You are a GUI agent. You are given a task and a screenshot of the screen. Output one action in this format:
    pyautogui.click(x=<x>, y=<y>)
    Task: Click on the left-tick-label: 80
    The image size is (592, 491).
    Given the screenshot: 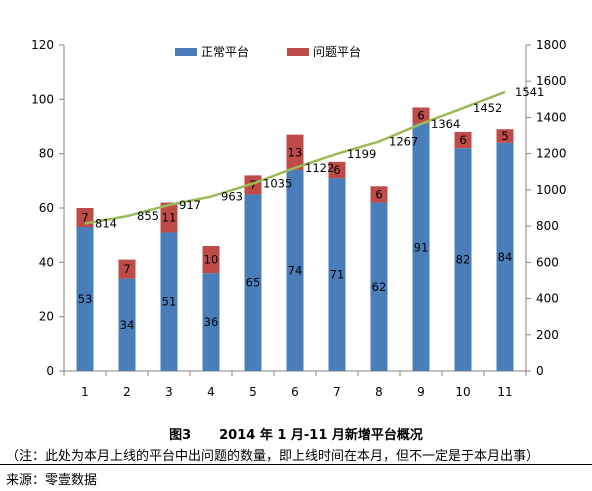 What is the action you would take?
    pyautogui.click(x=46, y=154)
    